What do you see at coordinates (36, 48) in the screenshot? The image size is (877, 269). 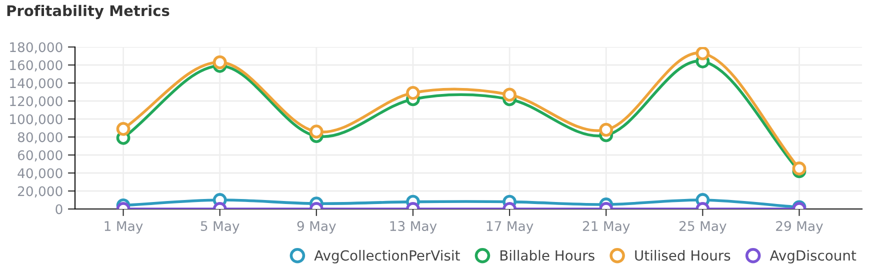 I see `y-tick-label: 180,000` at bounding box center [36, 48].